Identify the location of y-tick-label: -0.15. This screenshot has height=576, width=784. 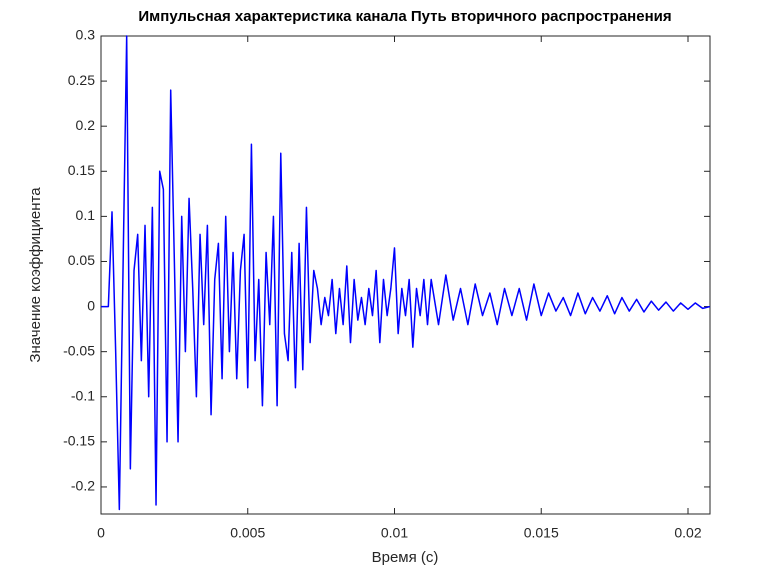
(79, 441).